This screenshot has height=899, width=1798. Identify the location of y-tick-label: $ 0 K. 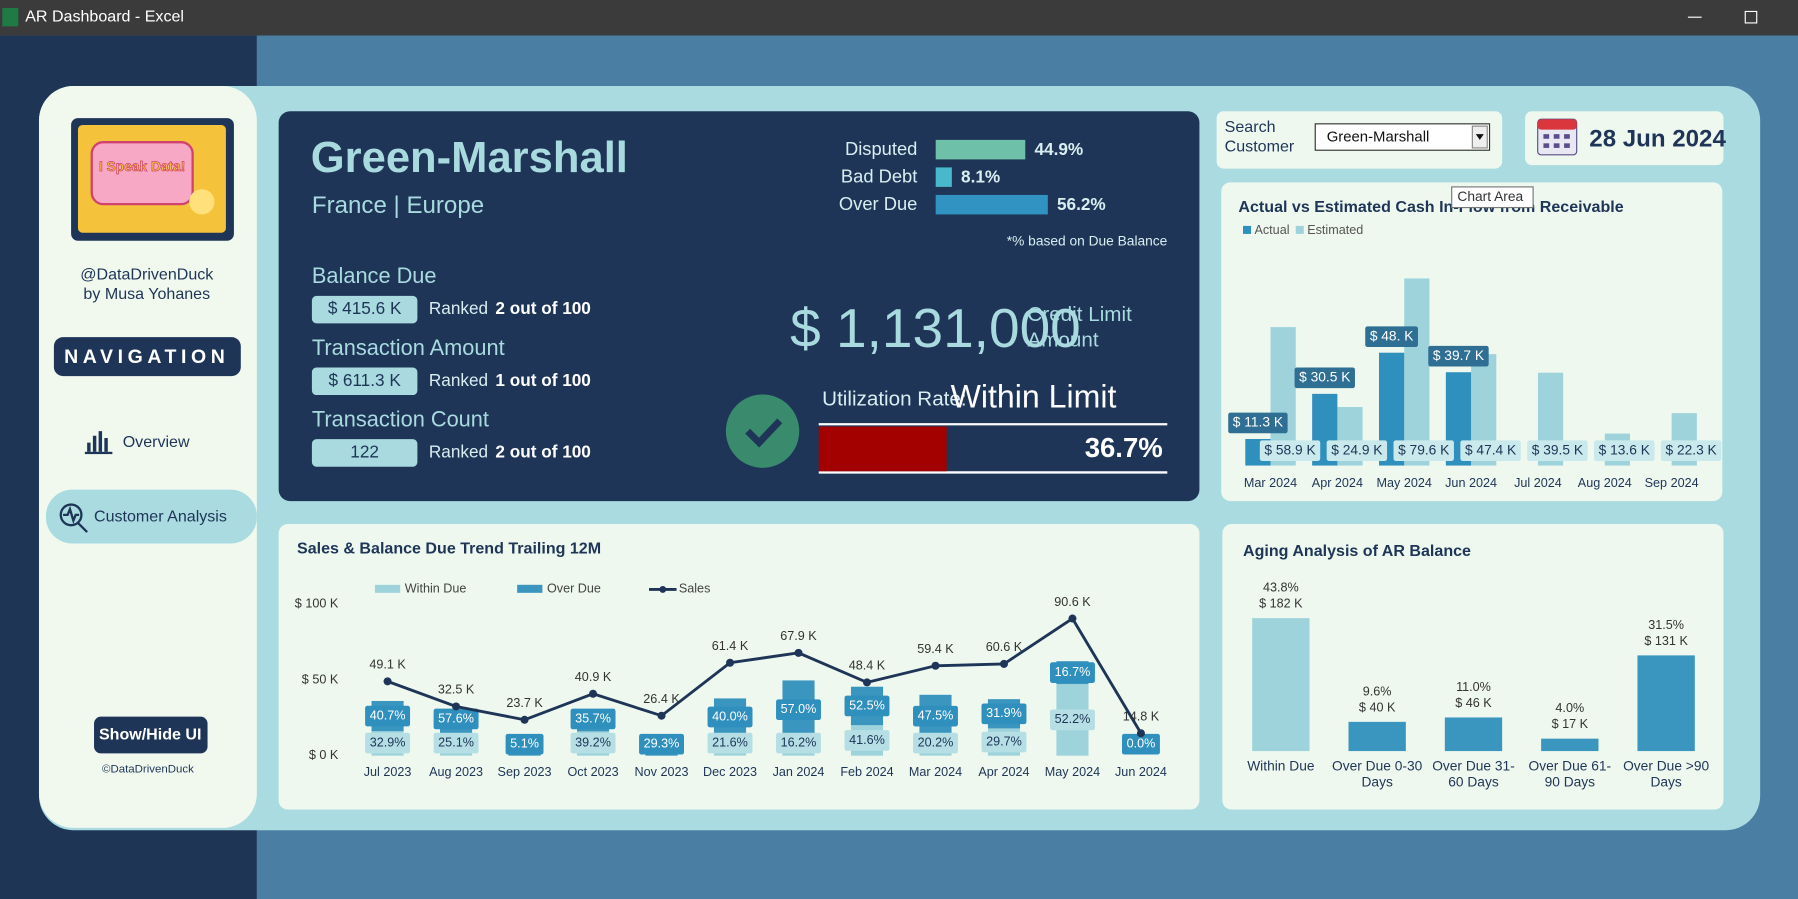
(324, 755).